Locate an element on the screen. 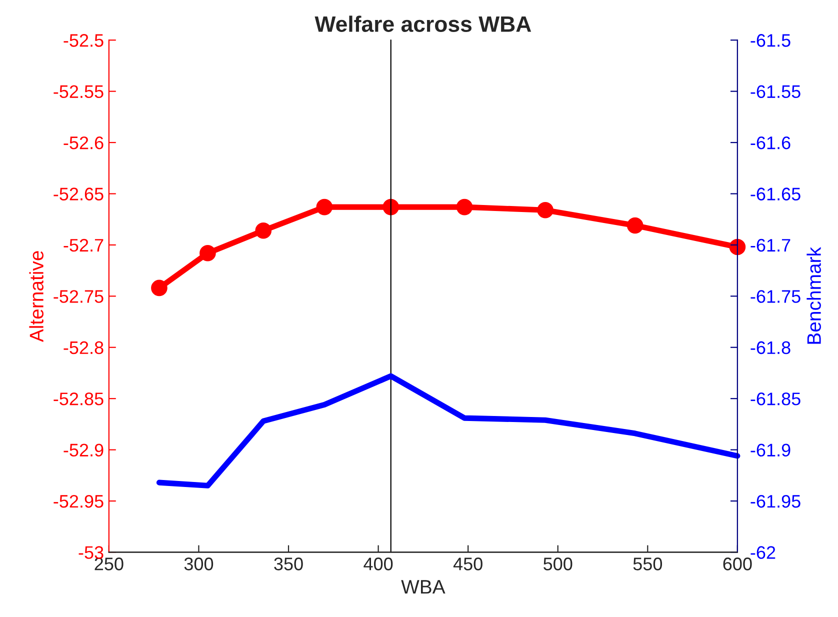 The image size is (838, 617). y2-tick-label: -62 is located at coordinates (763, 552).